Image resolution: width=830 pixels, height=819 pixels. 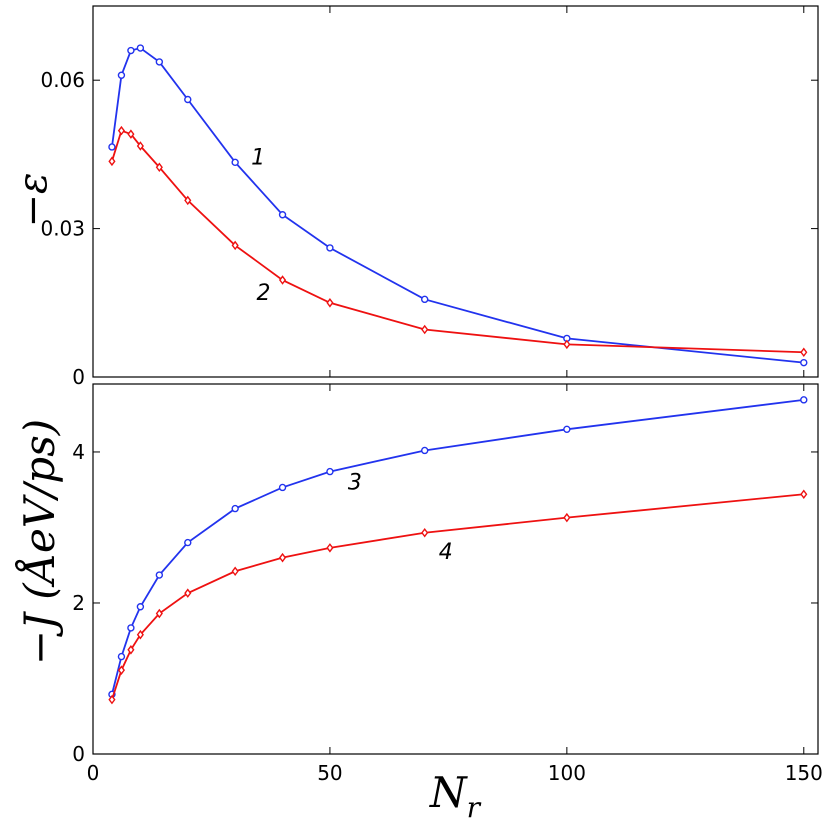 I want to click on y-tick-label: 4, so click(x=78, y=452).